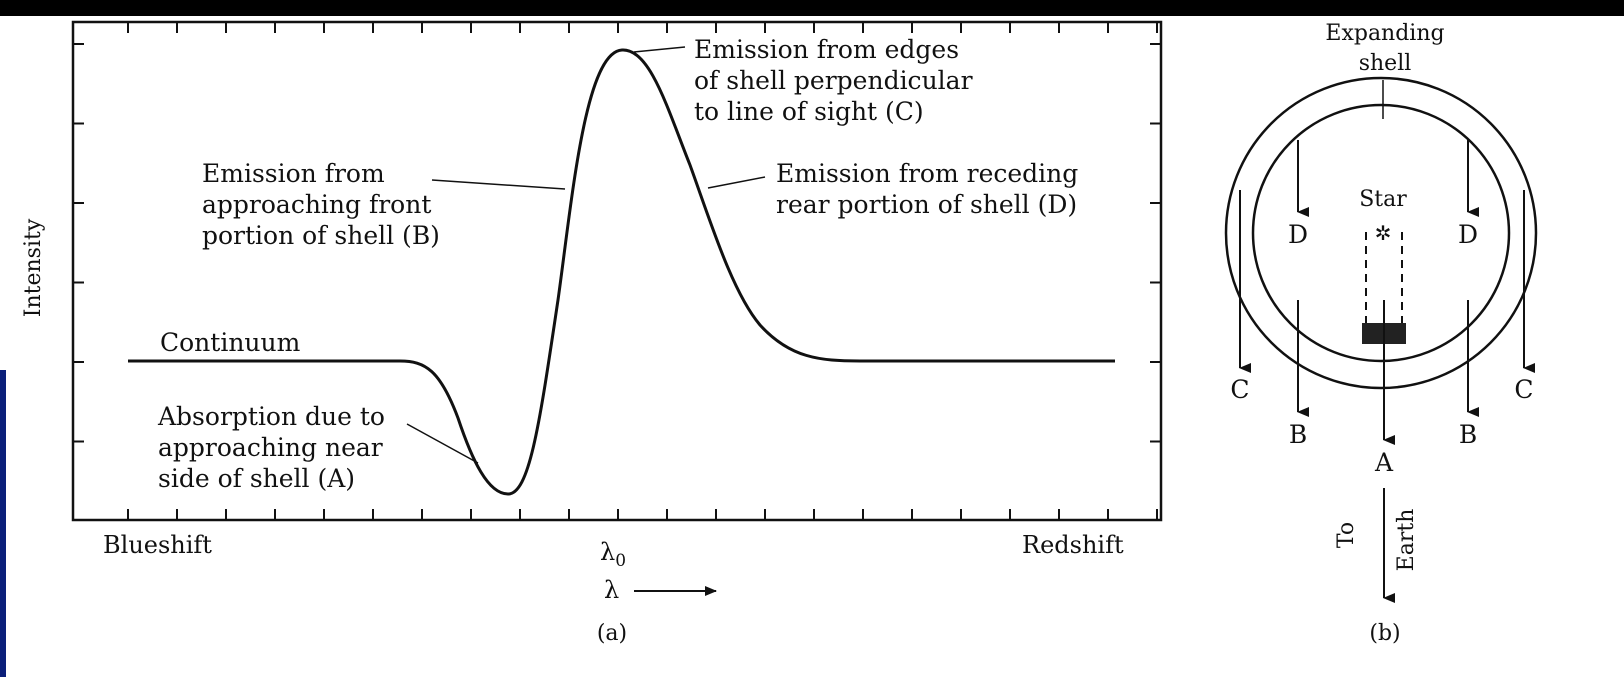 The image size is (1624, 677). Describe the element at coordinates (607, 552) in the screenshot. I see `lambda0-symbol: λ` at that location.